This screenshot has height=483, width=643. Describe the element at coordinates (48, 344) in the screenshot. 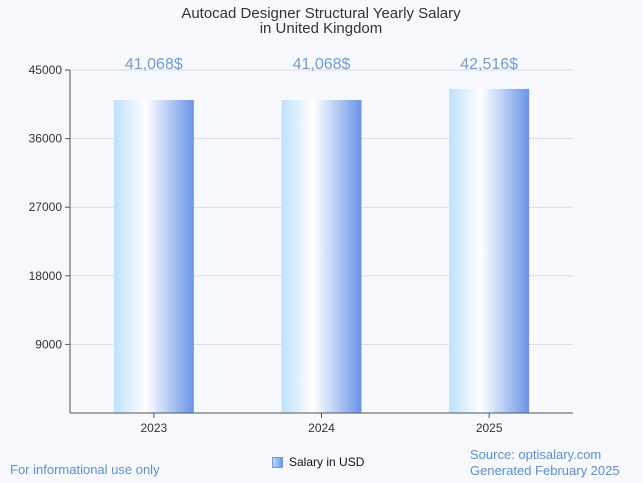

I see `y-tick-label: 9000` at that location.